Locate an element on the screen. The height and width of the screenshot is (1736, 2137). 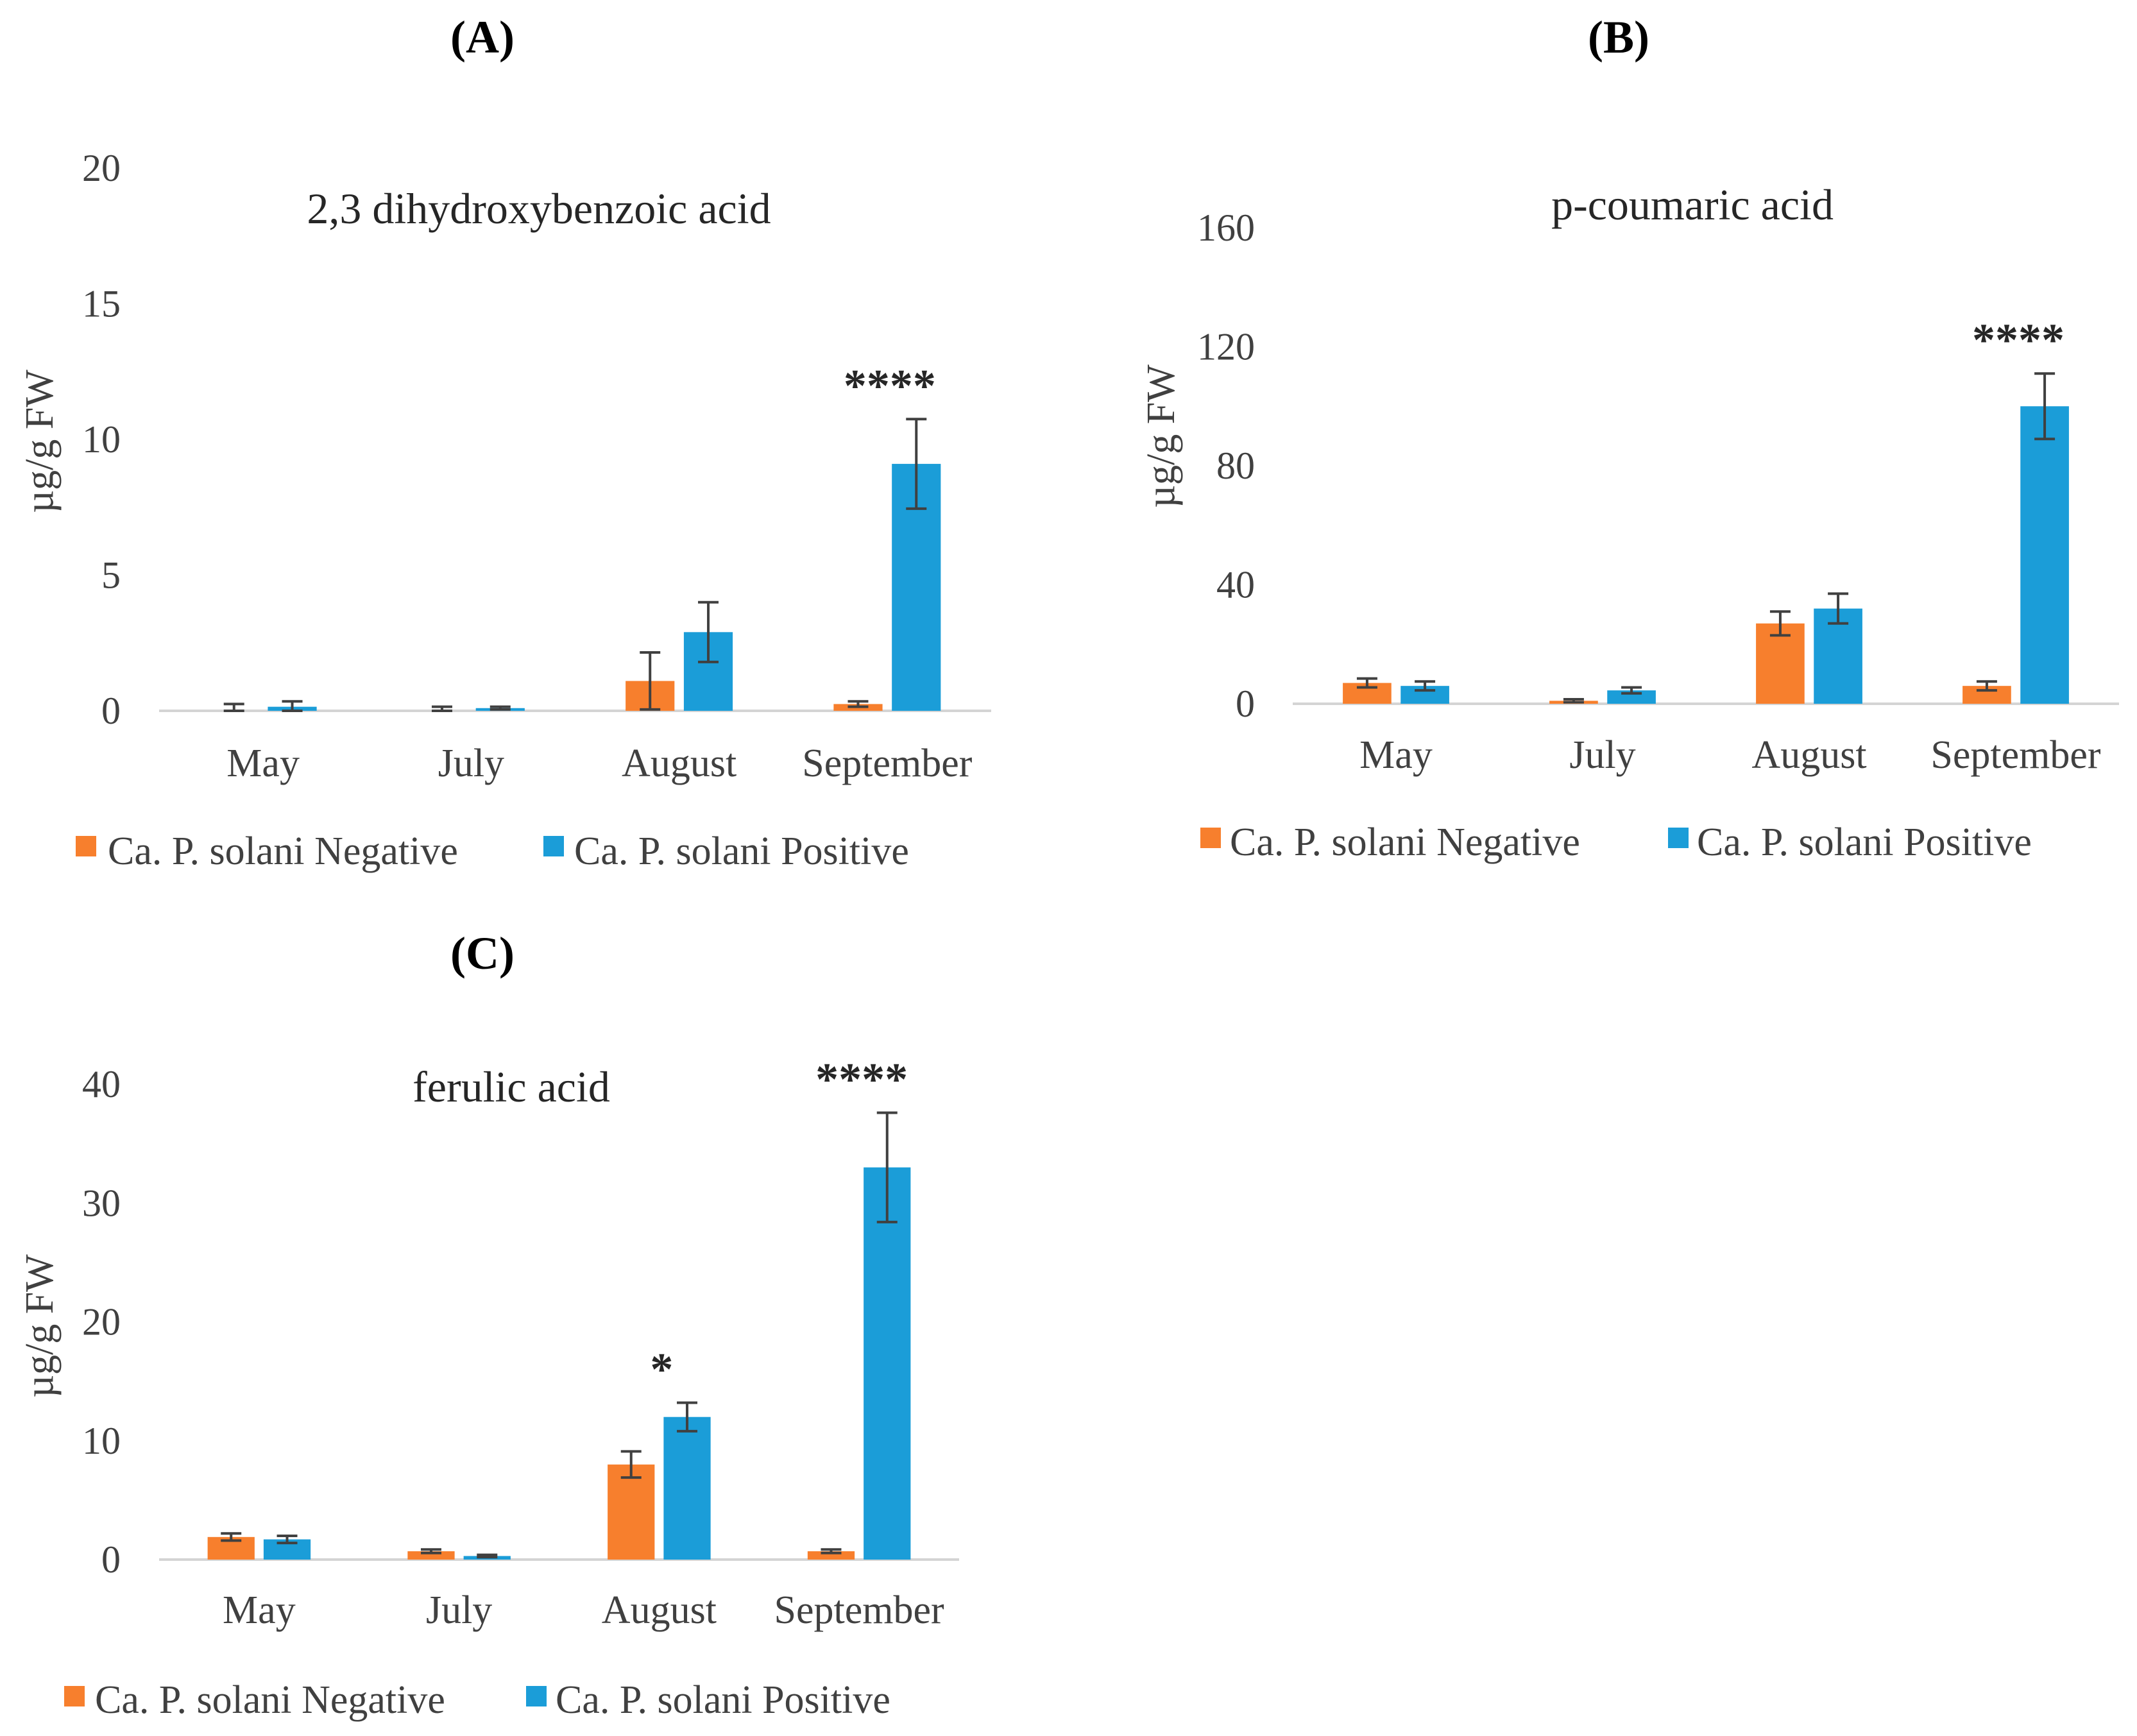
chart-title: ferulic acid is located at coordinates (511, 1086).